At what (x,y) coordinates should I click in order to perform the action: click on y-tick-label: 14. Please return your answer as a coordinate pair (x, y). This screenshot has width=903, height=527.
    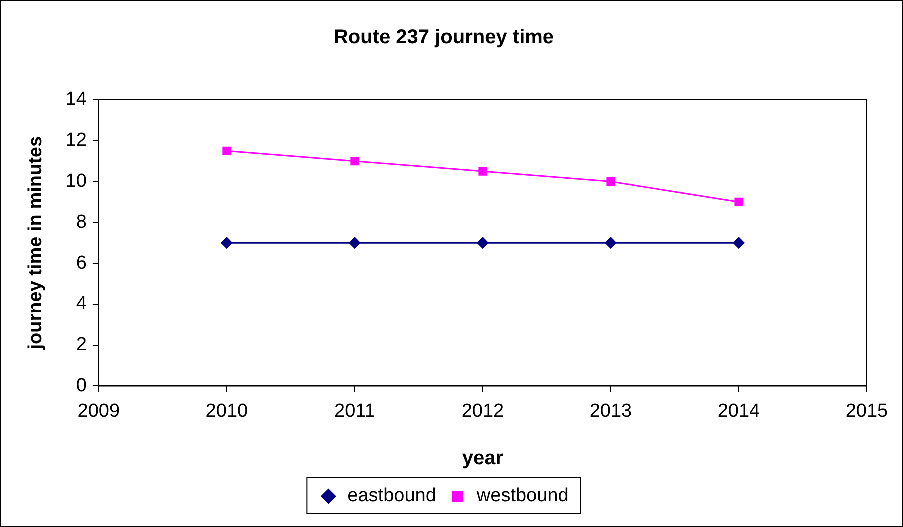
    Looking at the image, I should click on (77, 99).